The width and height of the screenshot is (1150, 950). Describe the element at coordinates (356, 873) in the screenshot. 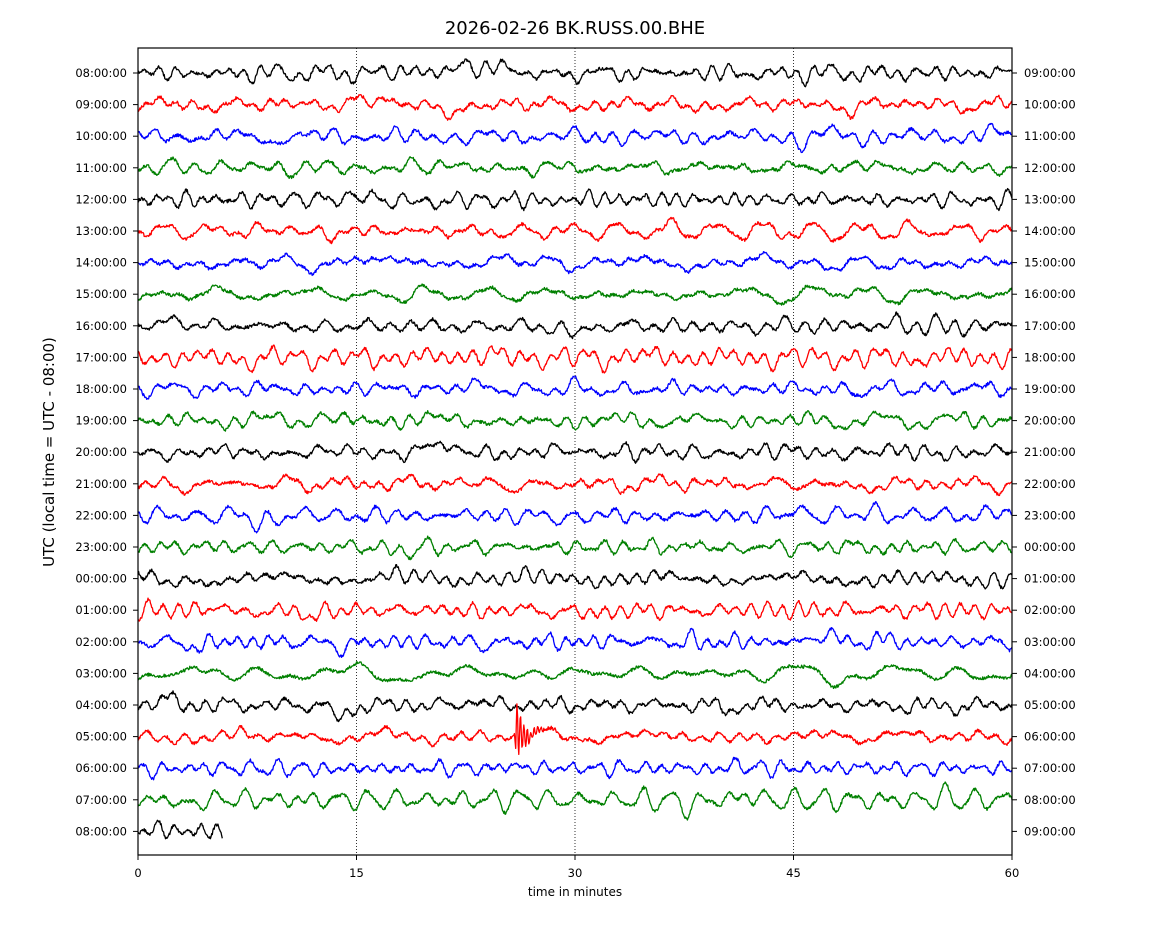

I see `x-tick-label: 15` at that location.